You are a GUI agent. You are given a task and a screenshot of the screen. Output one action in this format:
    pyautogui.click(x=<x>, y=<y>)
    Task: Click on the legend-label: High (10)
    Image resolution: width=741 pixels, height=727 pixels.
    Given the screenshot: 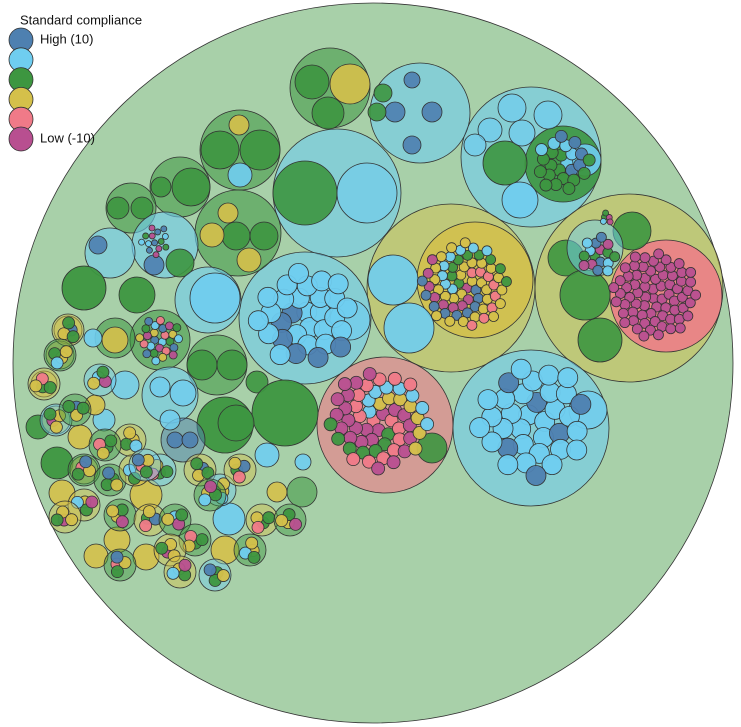 What is the action you would take?
    pyautogui.click(x=66, y=38)
    